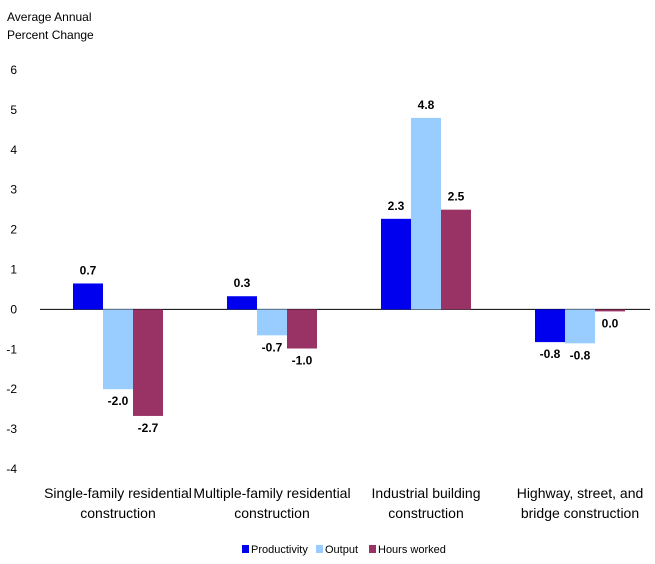  Describe the element at coordinates (49, 17) in the screenshot. I see `y-axis-title-line: Average Annual` at that location.